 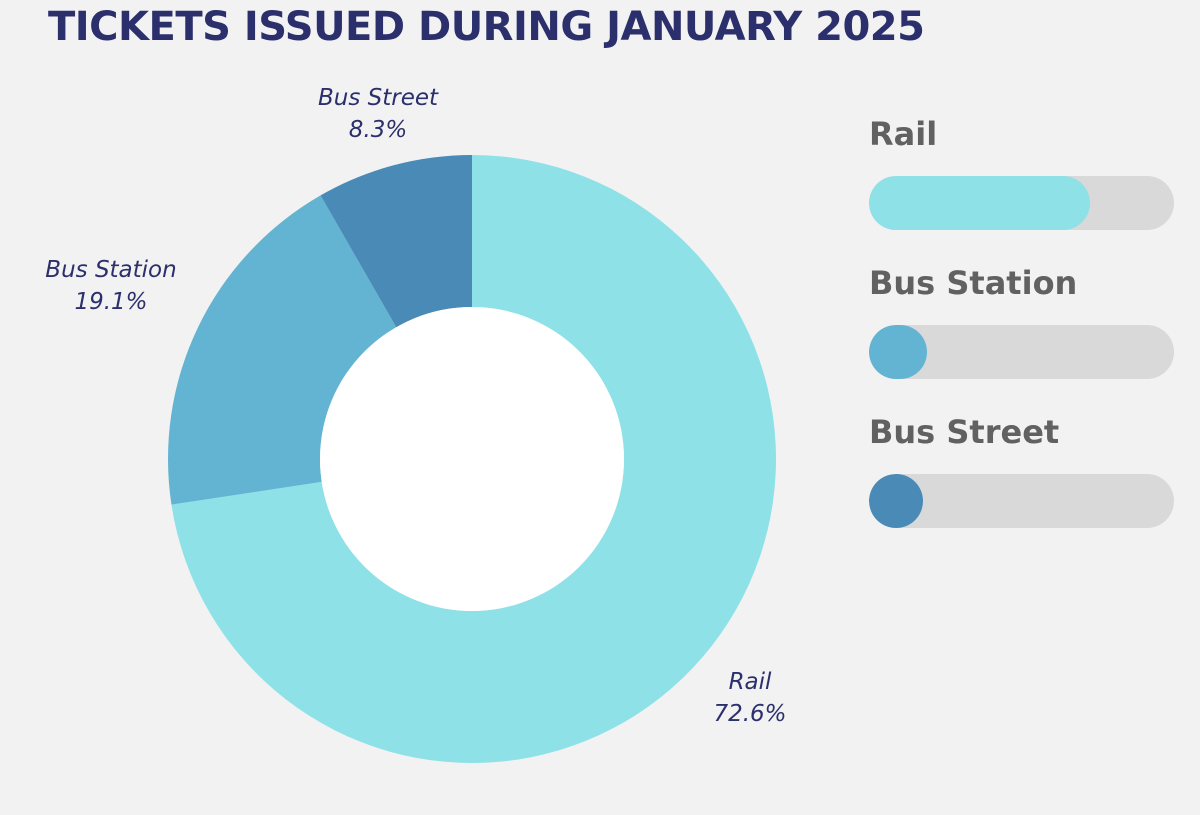 I want to click on slice-label-rail-value: 72.6%, so click(x=750, y=714).